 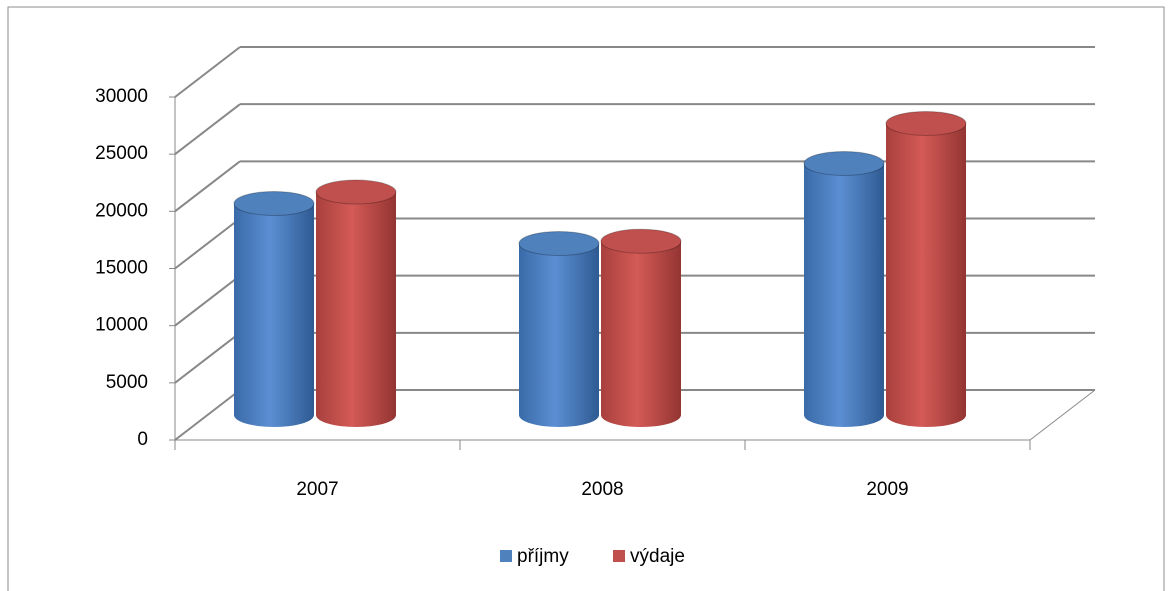 I want to click on y-tick-label: 5000, so click(x=127, y=382).